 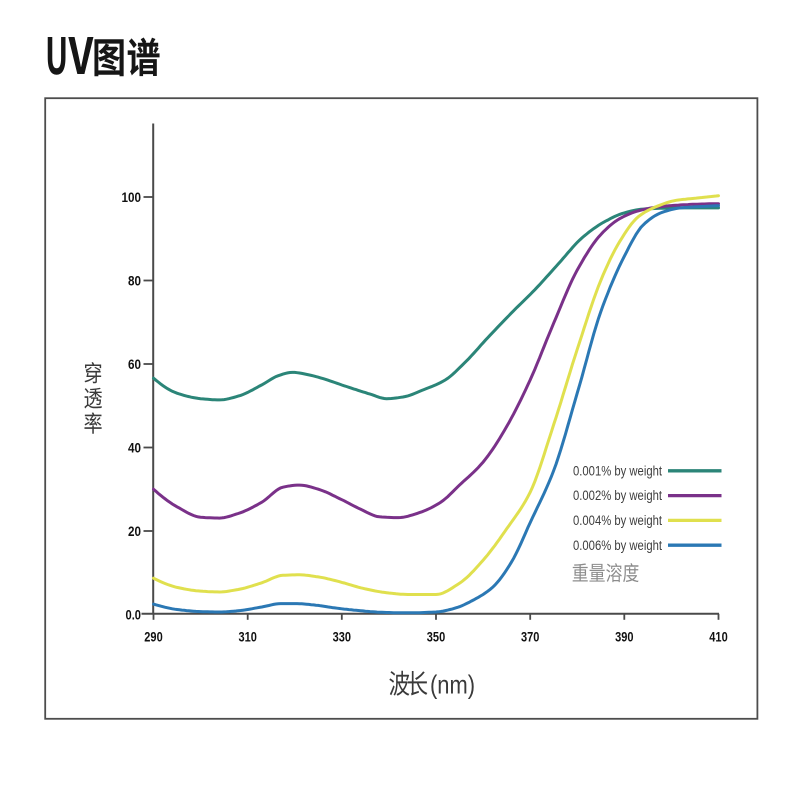 What do you see at coordinates (530, 637) in the screenshot?
I see `svg-text: 370` at bounding box center [530, 637].